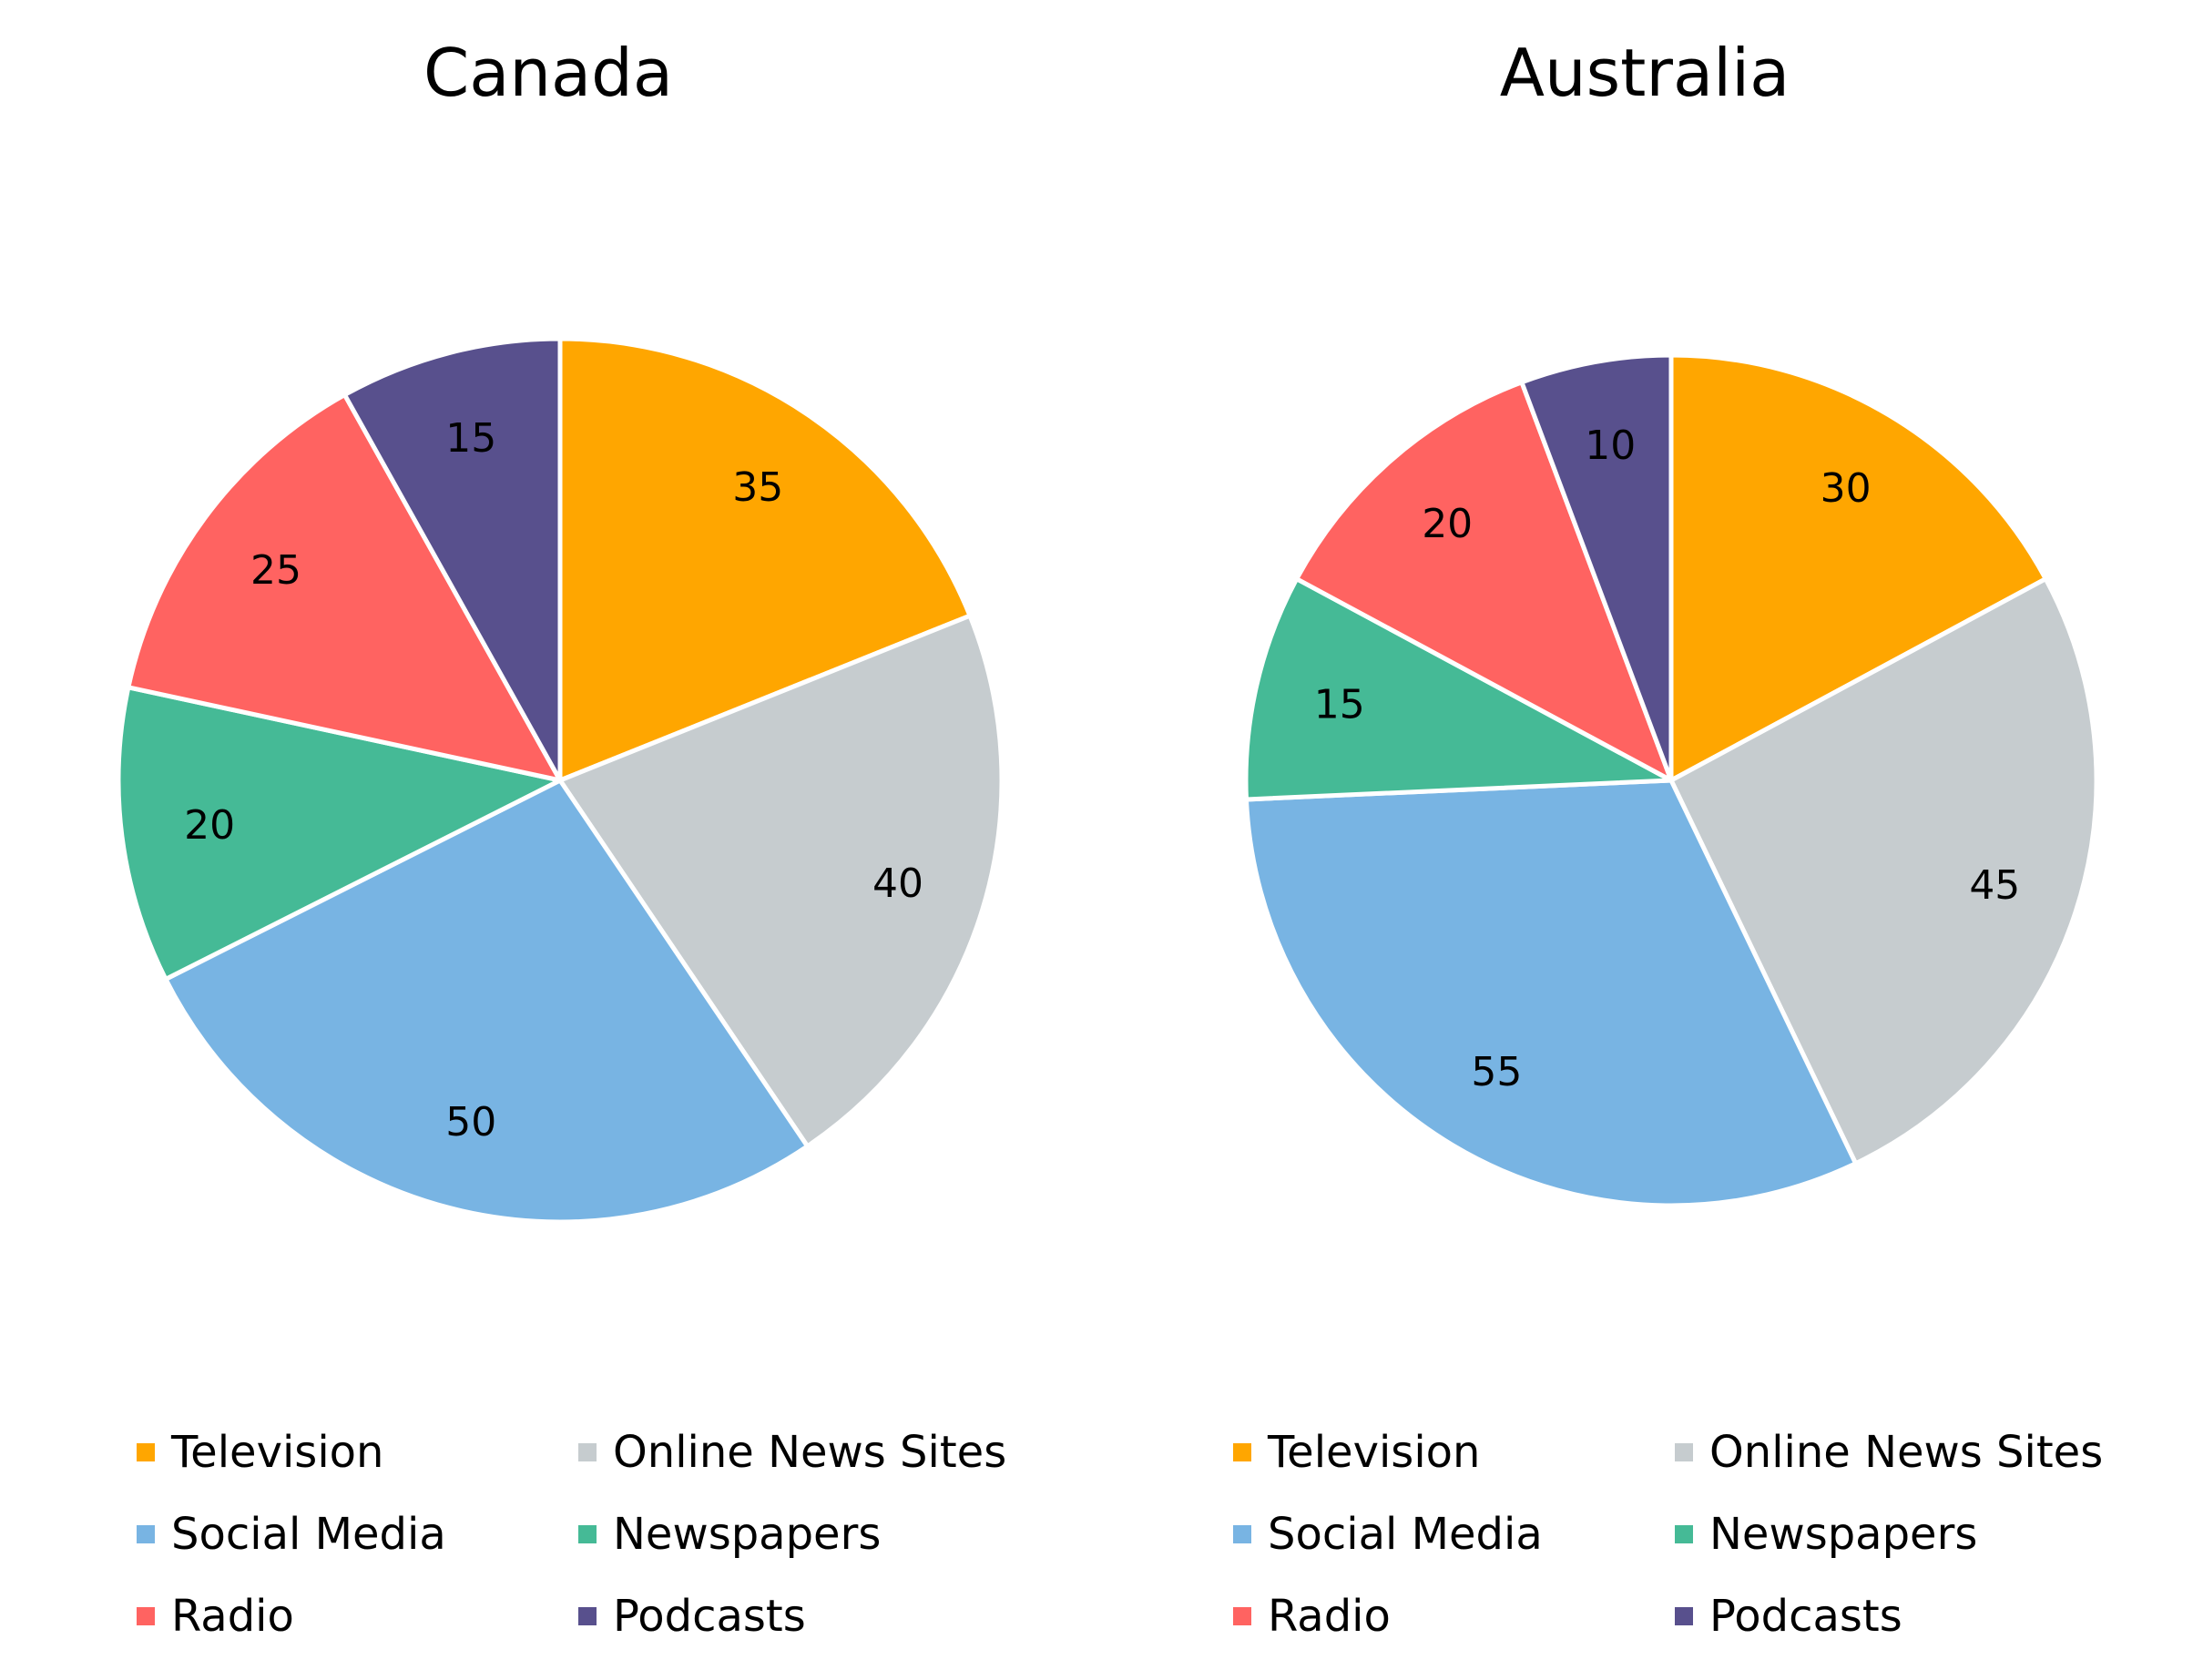  I want to click on data-label-online-news-sites: 45, so click(1994, 886).